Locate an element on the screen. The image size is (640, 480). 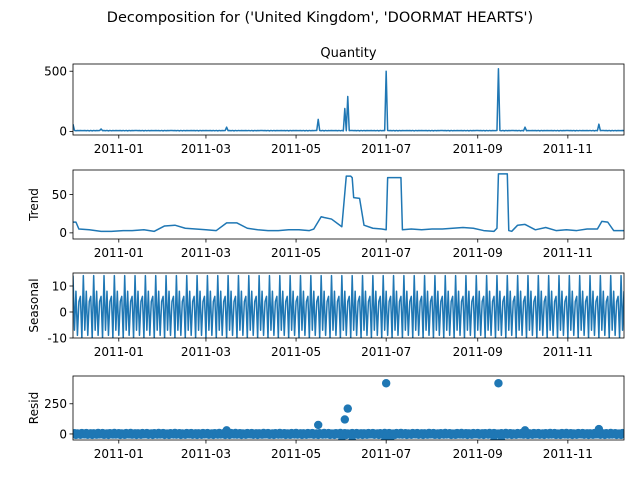
quantity-line is located at coordinates (348, 100).